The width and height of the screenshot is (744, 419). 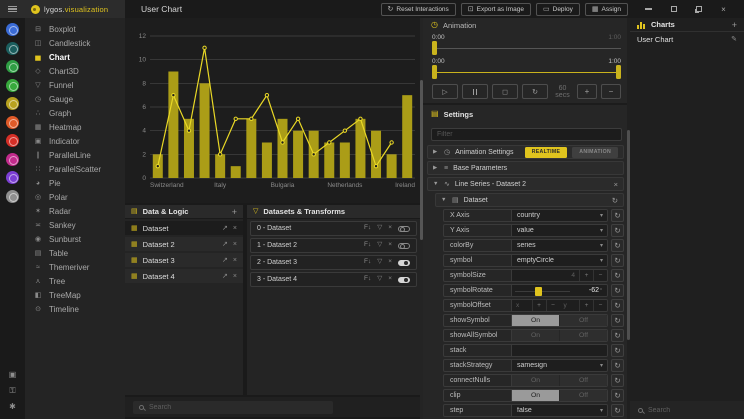 What do you see at coordinates (606, 9) in the screenshot?
I see `assign-button: ▦ Assign` at bounding box center [606, 9].